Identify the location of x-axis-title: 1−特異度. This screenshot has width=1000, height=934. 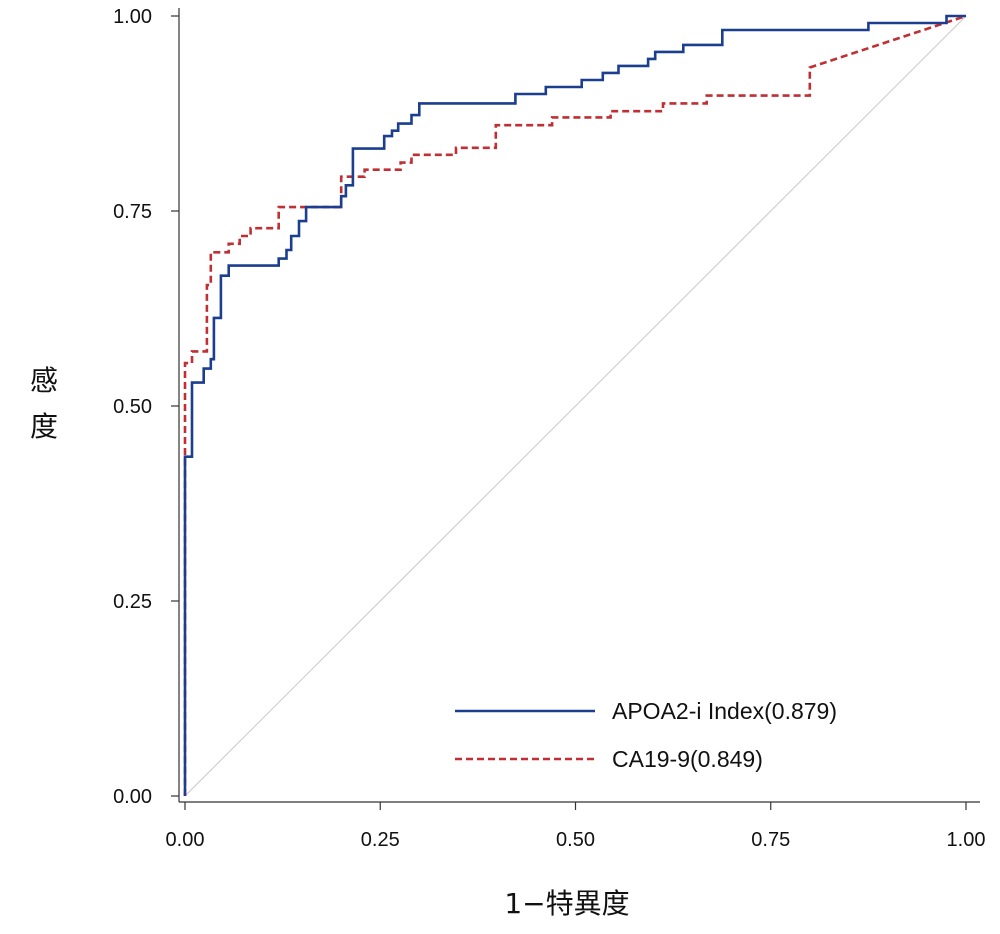
(566, 903).